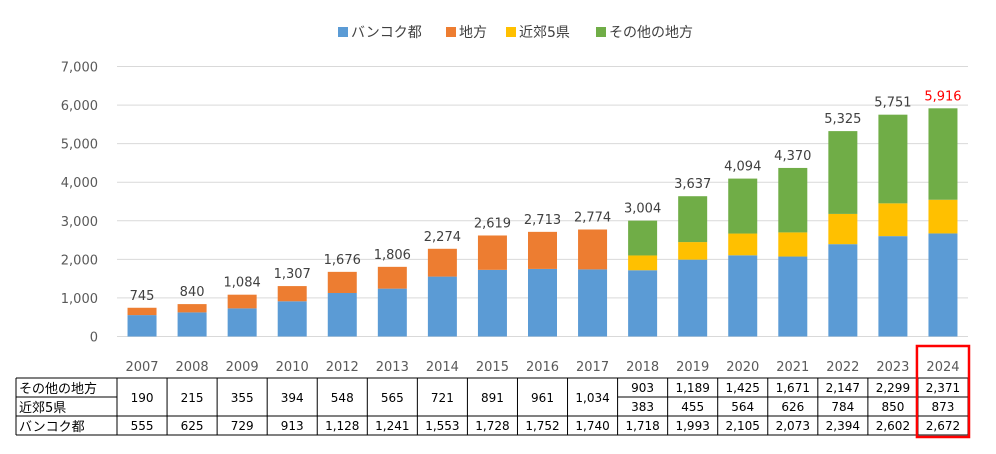 The width and height of the screenshot is (996, 454). What do you see at coordinates (492, 367) in the screenshot?
I see `x-tick-label: 2015` at bounding box center [492, 367].